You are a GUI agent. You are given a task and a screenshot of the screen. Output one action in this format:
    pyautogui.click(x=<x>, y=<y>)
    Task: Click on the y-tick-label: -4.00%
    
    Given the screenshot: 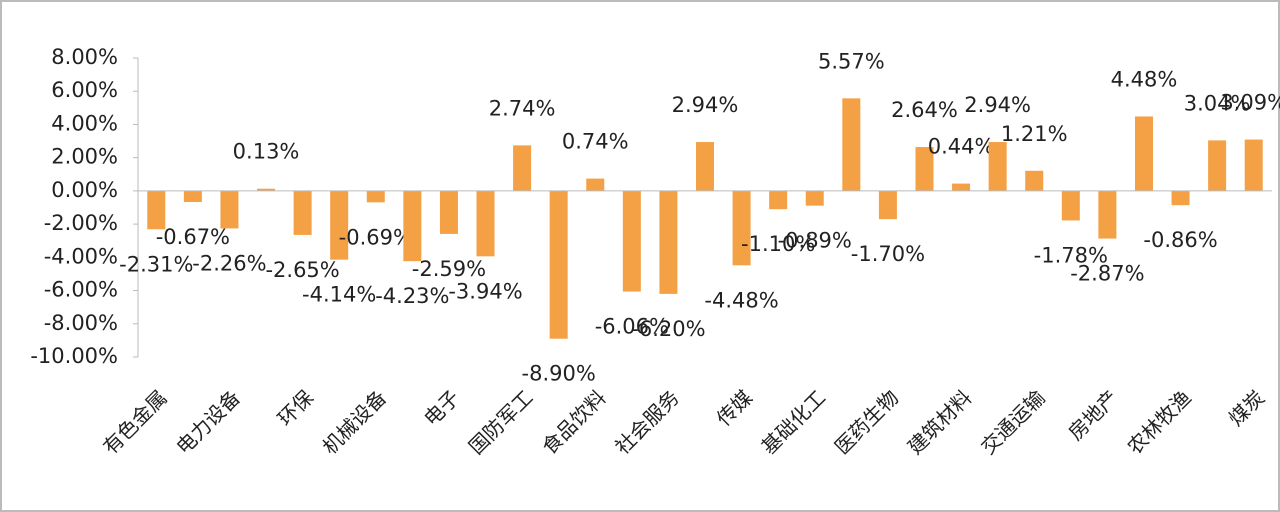 What is the action you would take?
    pyautogui.click(x=81, y=256)
    